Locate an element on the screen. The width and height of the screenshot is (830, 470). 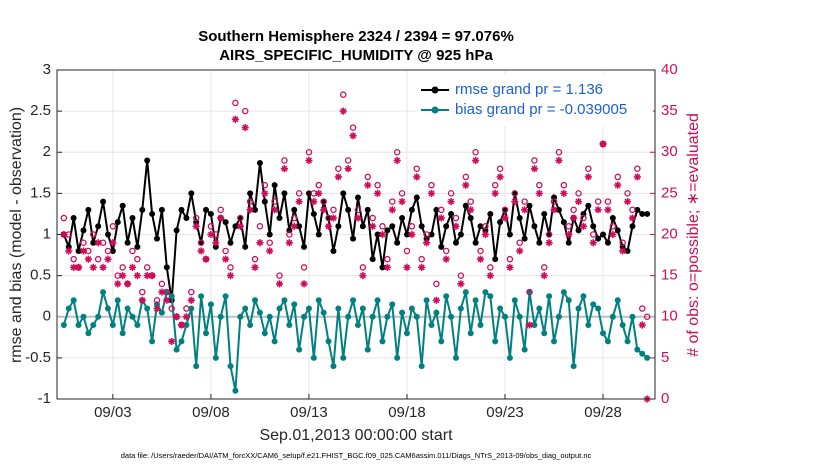
y-tick-label: 3 is located at coordinates (47, 69).